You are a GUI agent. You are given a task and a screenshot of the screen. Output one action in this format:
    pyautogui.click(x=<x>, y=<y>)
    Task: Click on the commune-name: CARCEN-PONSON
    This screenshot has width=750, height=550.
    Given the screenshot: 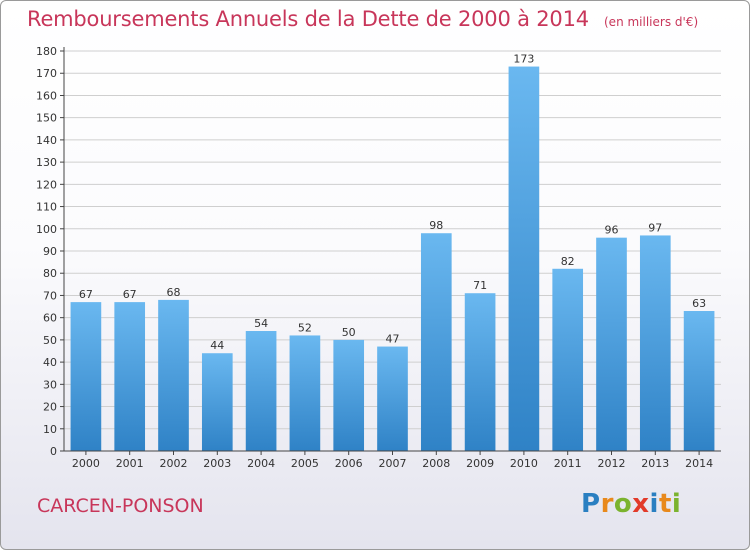 What is the action you would take?
    pyautogui.click(x=120, y=506)
    